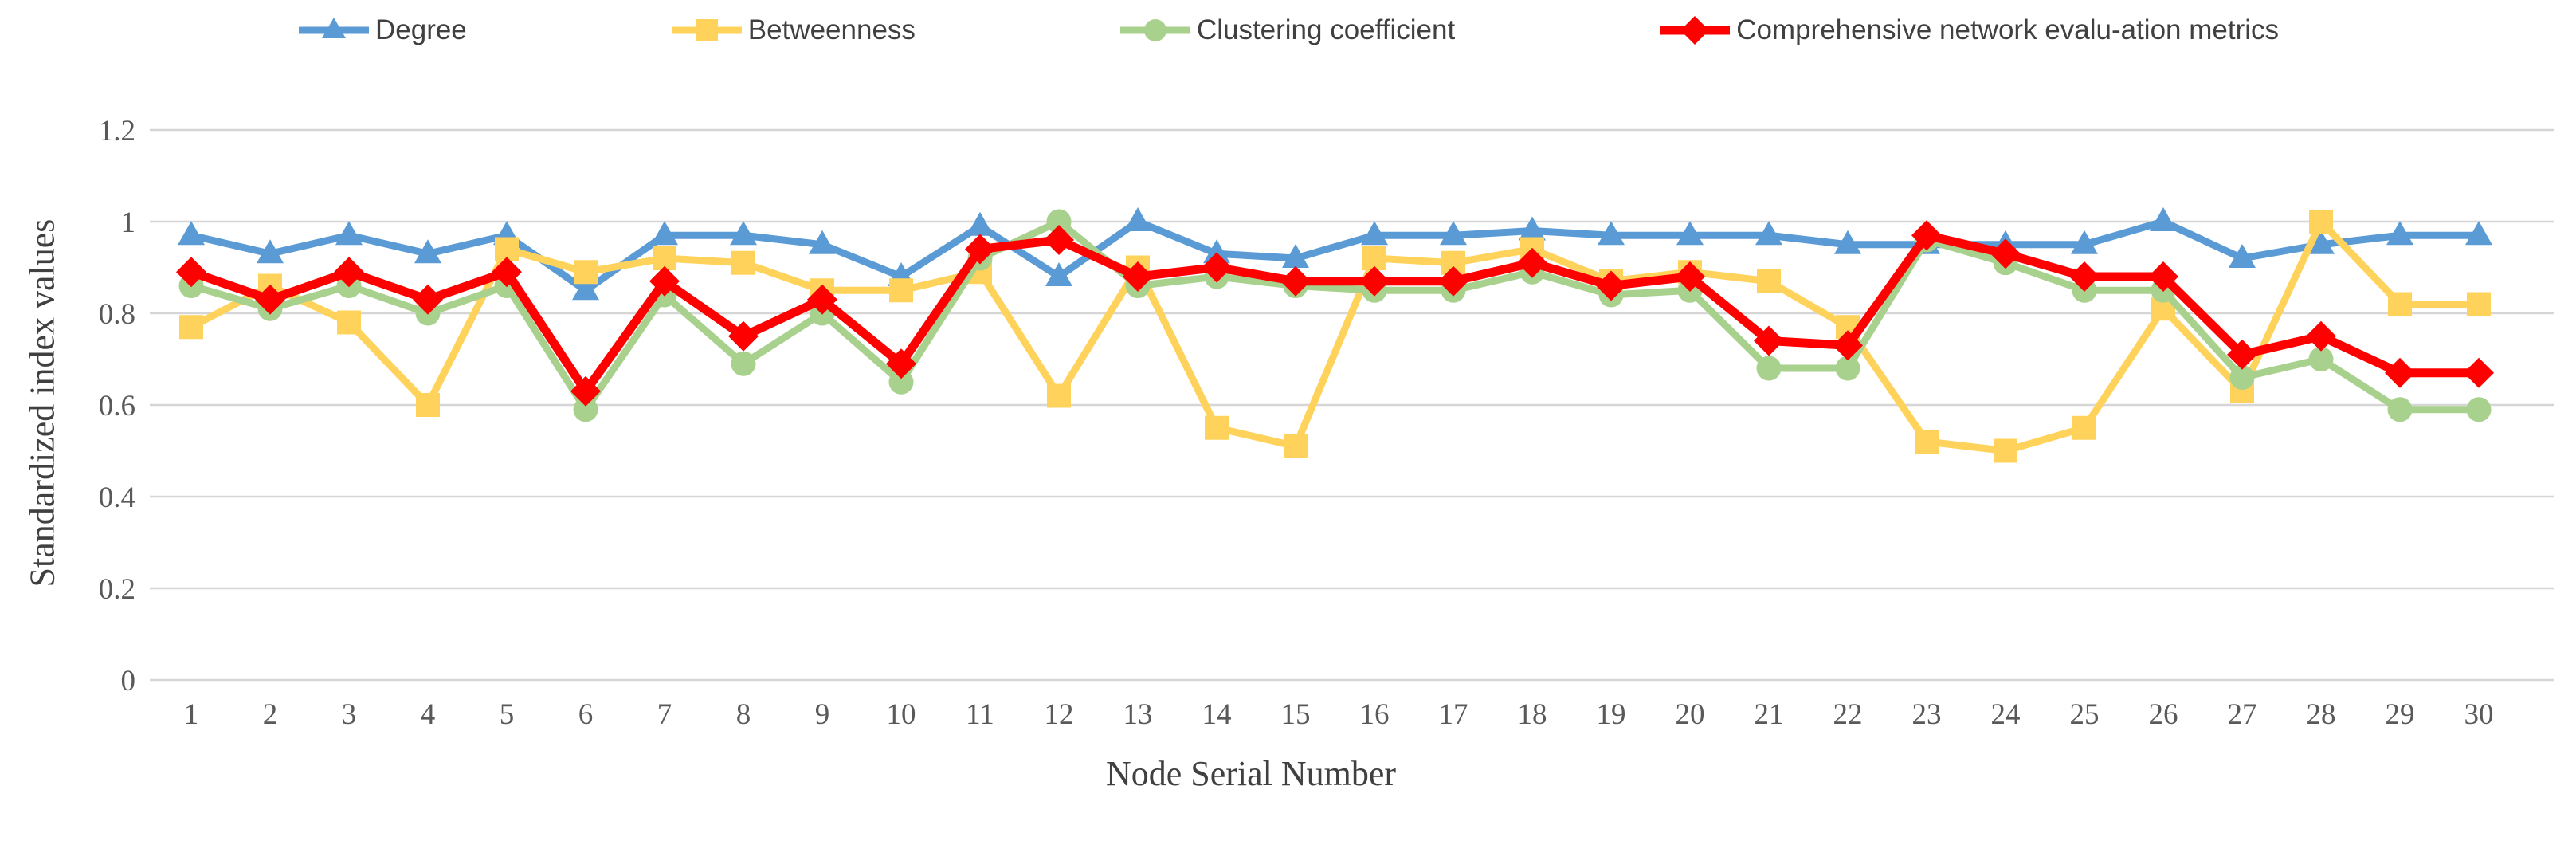 This screenshot has height=841, width=2576. I want to click on x-tick-label: 25, so click(2085, 714).